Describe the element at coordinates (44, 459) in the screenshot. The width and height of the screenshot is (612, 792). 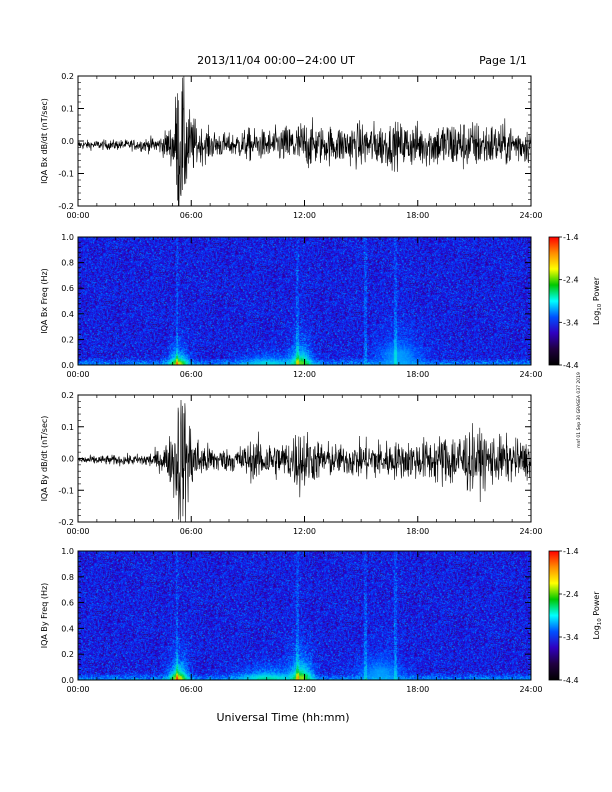
I see `y-axis-label: IQA By dB/dt (nT/sec)` at that location.